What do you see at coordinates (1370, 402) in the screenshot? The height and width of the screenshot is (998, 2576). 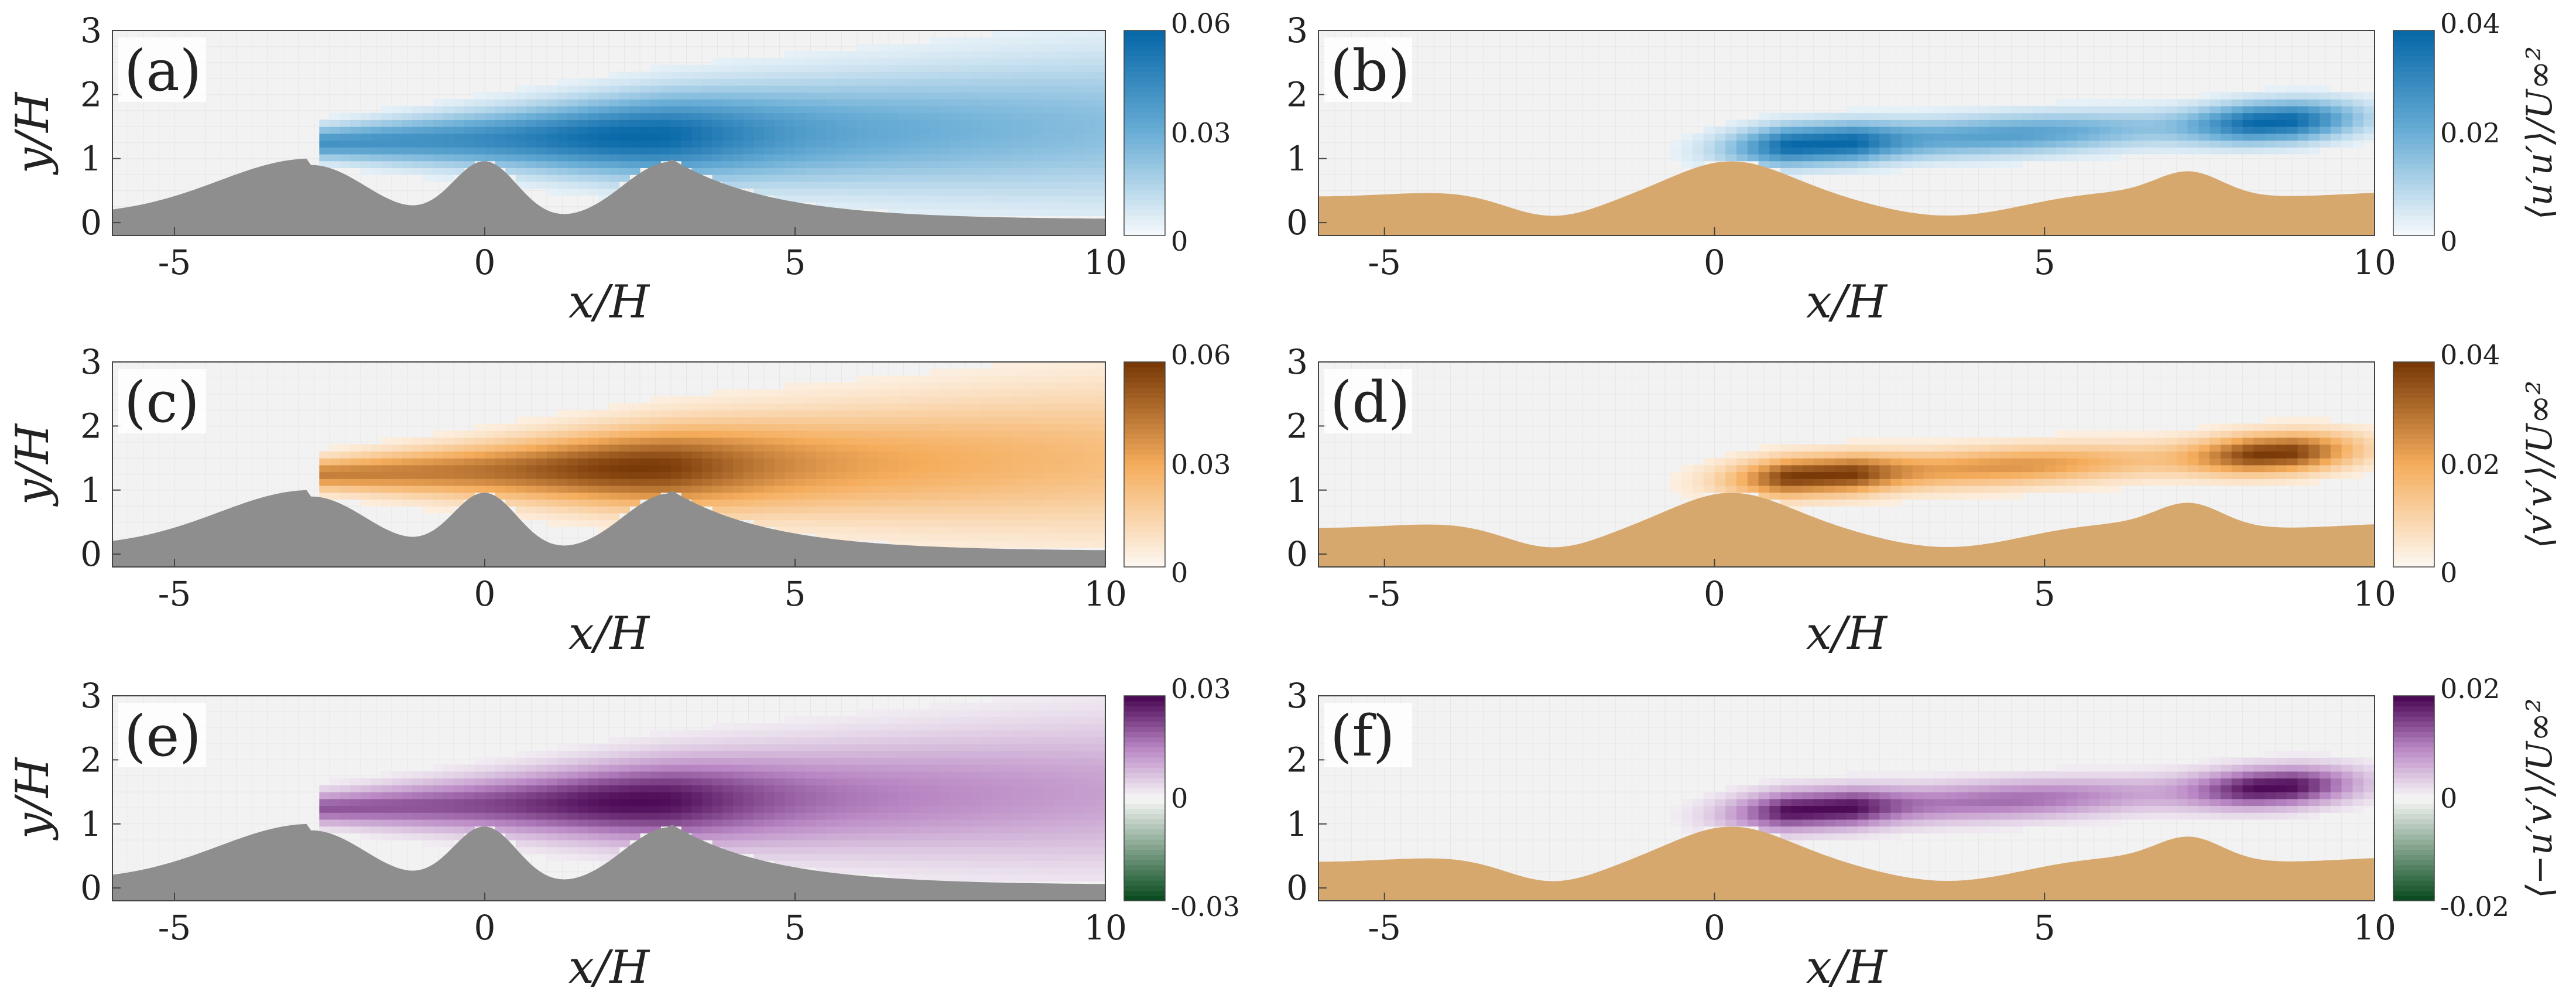 I see `panel-tag: (d)` at bounding box center [1370, 402].